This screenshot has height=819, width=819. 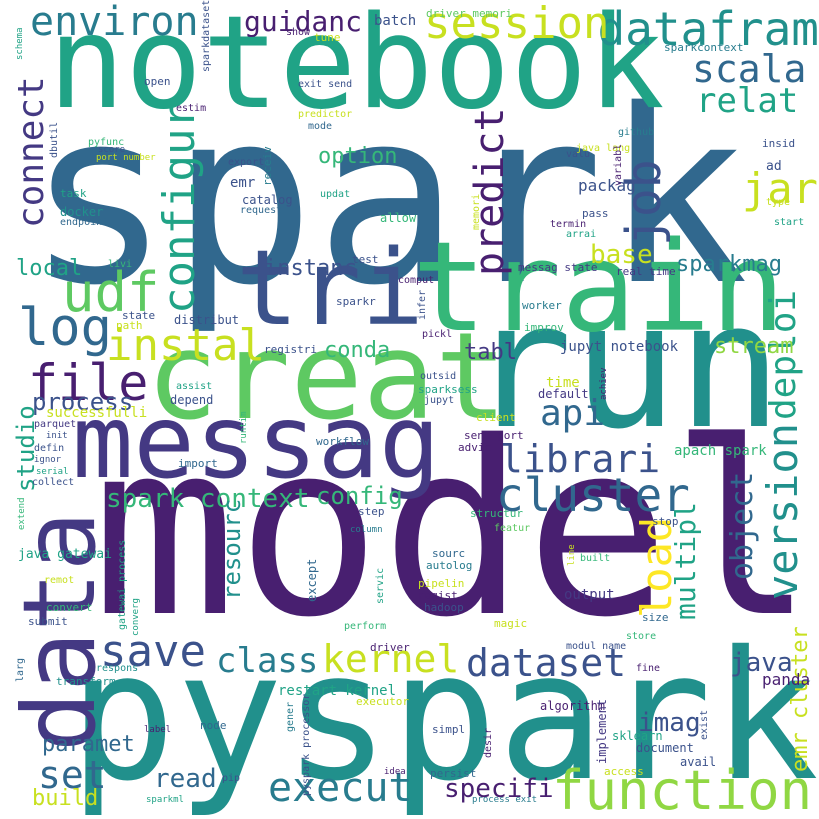 What do you see at coordinates (476, 211) in the screenshot?
I see `word-memori: memori` at bounding box center [476, 211].